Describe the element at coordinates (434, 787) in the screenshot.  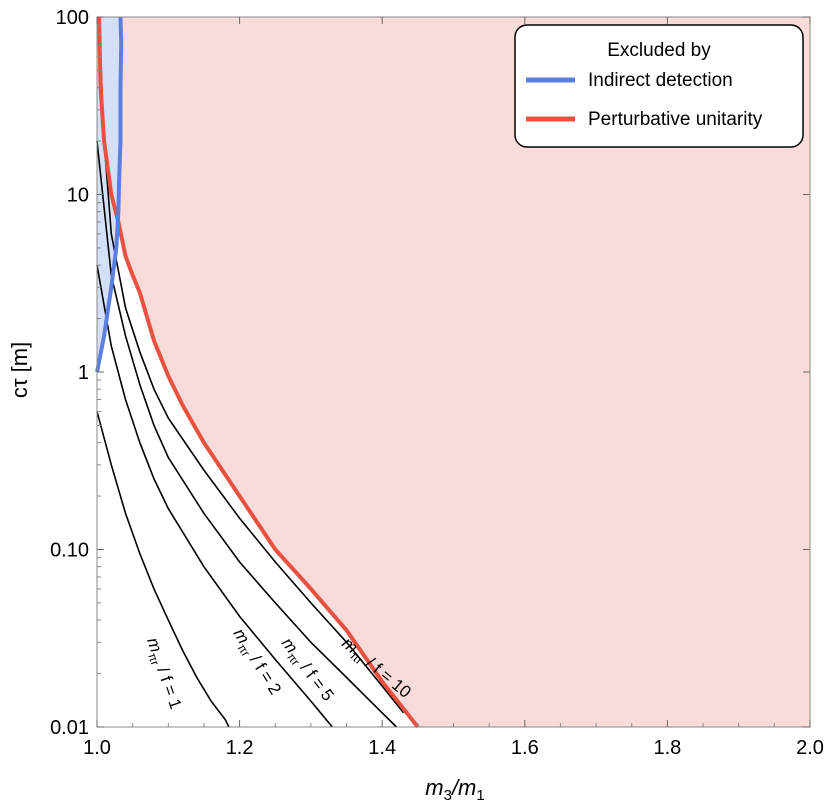
I see `x-axis-title-main: m` at that location.